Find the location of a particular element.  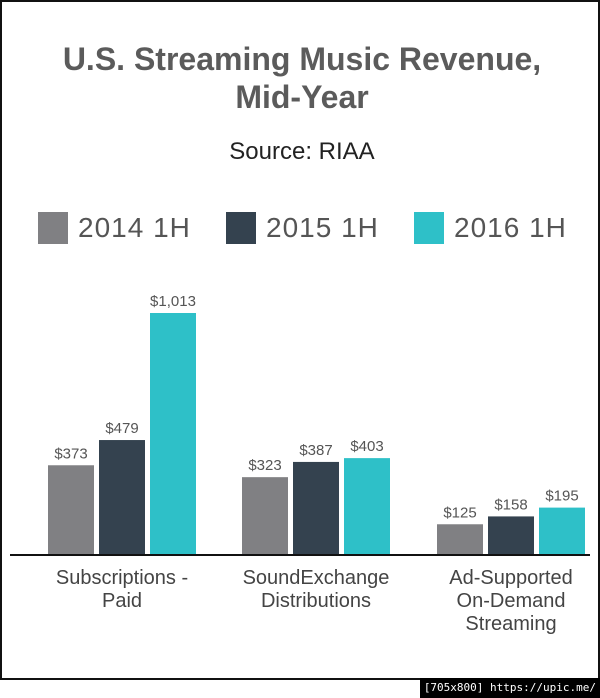

watermark: [705x800] https://upic.me/ is located at coordinates (509, 688).